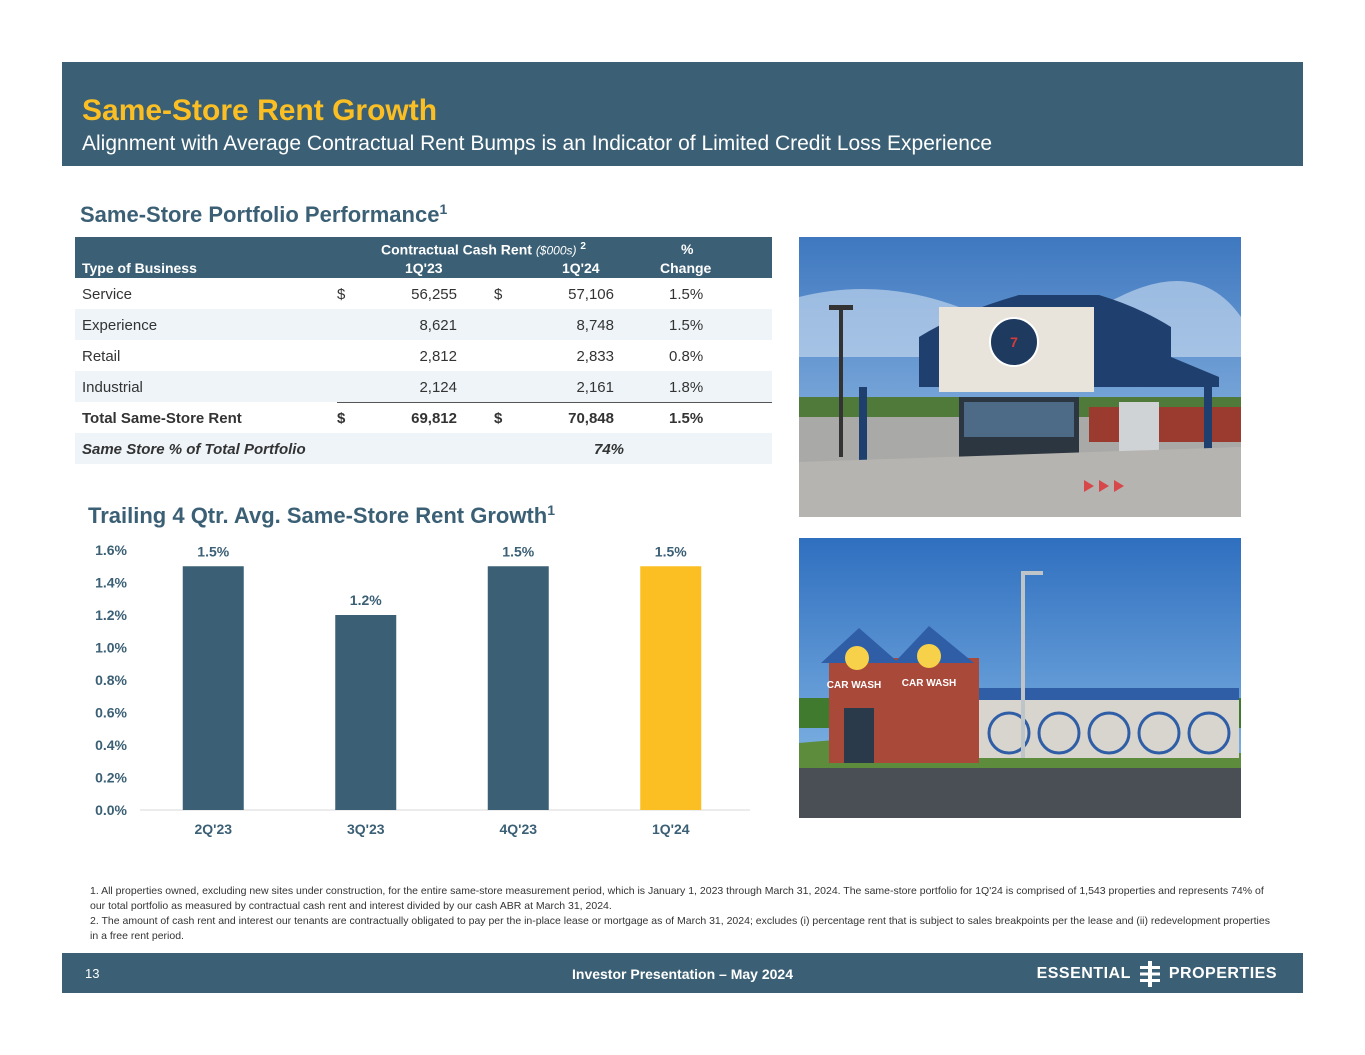 The height and width of the screenshot is (1055, 1365). Describe the element at coordinates (260, 110) in the screenshot. I see `slide-title: Same-Store Rent Growth` at that location.